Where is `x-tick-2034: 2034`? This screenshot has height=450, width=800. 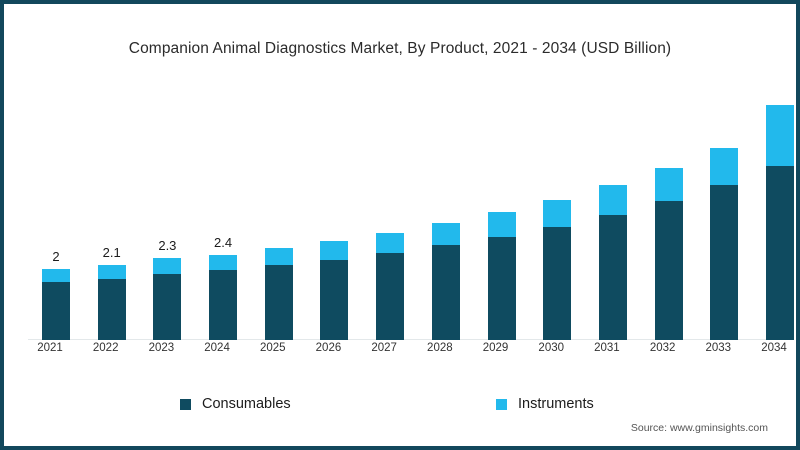 x-tick-2034: 2034 is located at coordinates (774, 348).